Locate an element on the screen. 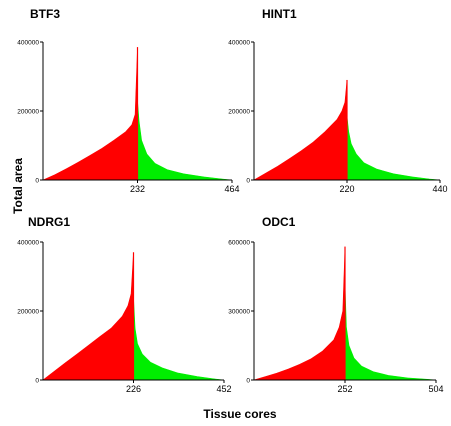  x-tick-label: 440 is located at coordinates (439, 189).